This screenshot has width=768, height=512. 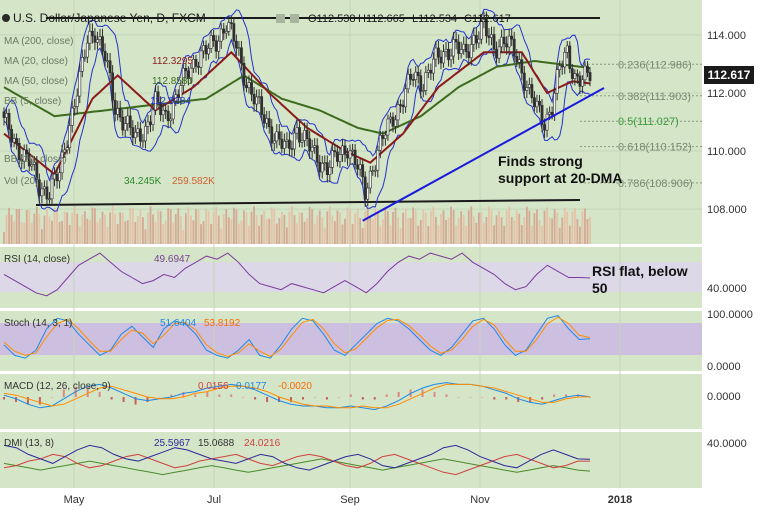 What do you see at coordinates (297, 396) in the screenshot?
I see `macd-signal-line` at bounding box center [297, 396].